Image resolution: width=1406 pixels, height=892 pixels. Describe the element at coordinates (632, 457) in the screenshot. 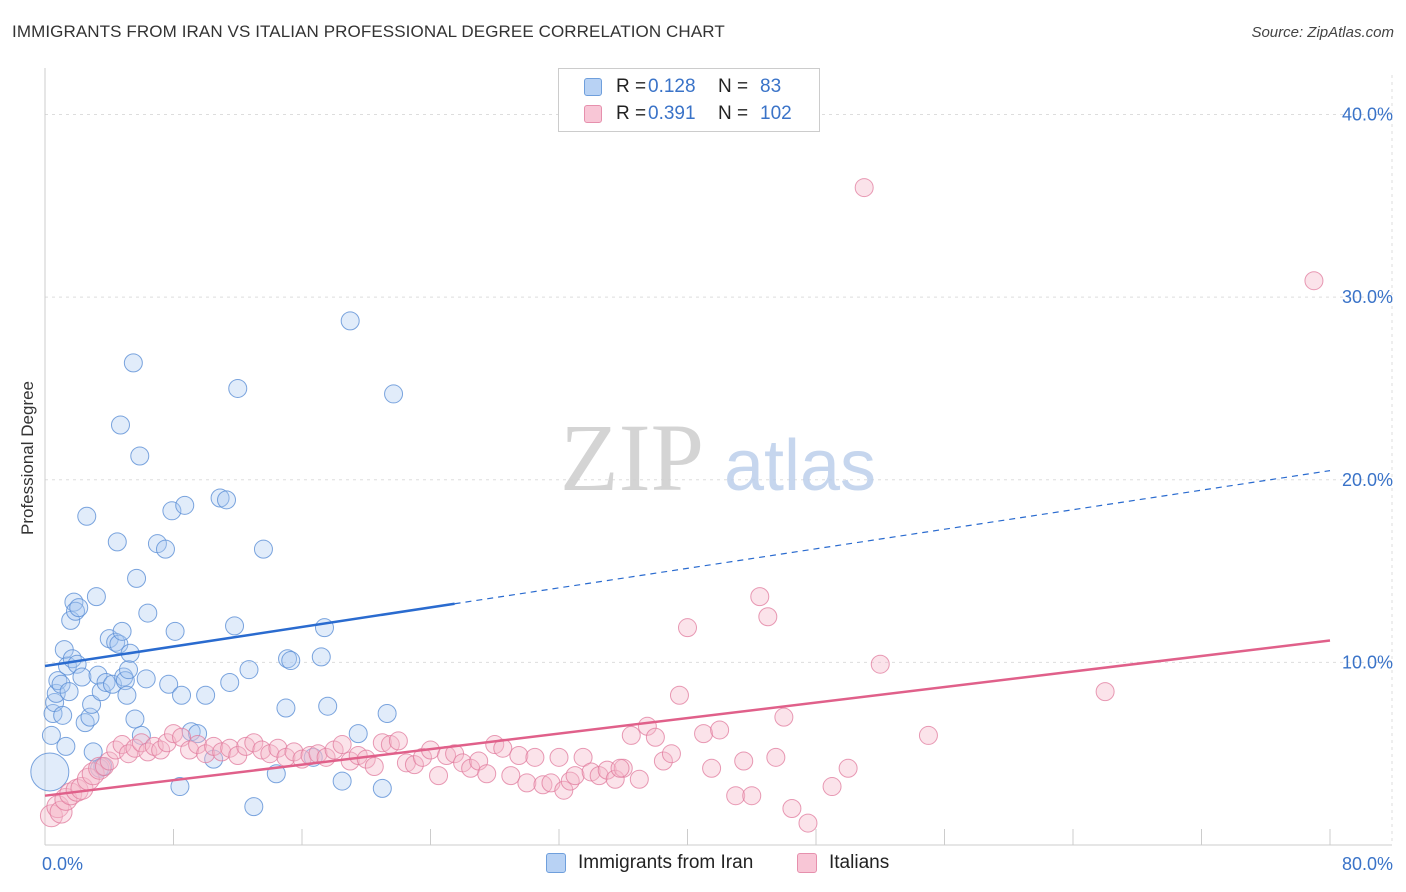

I see `watermark-zip: ZIP` at that location.